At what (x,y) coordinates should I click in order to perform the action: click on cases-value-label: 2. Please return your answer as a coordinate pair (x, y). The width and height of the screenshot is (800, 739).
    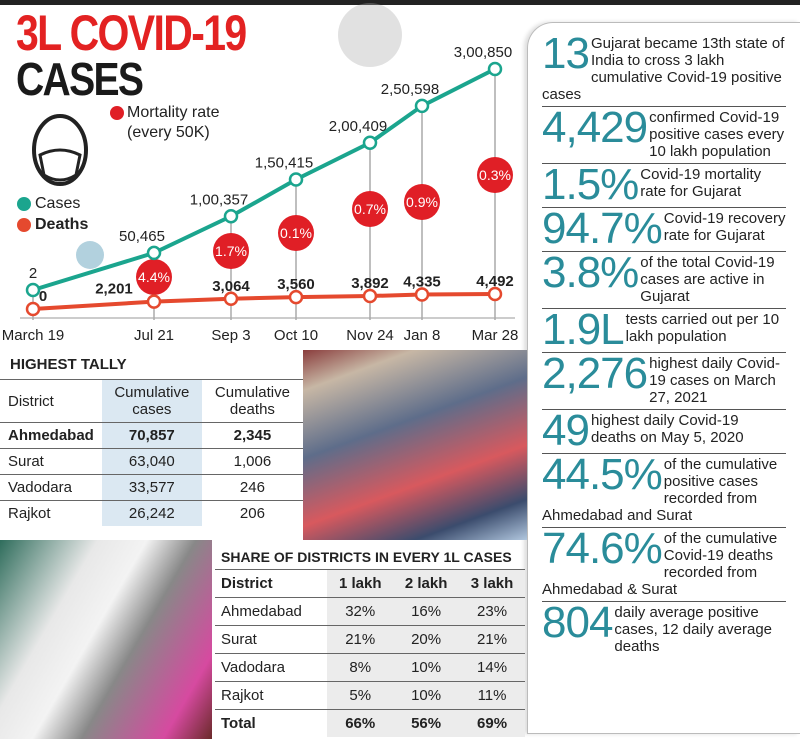
    Looking at the image, I should click on (33, 273).